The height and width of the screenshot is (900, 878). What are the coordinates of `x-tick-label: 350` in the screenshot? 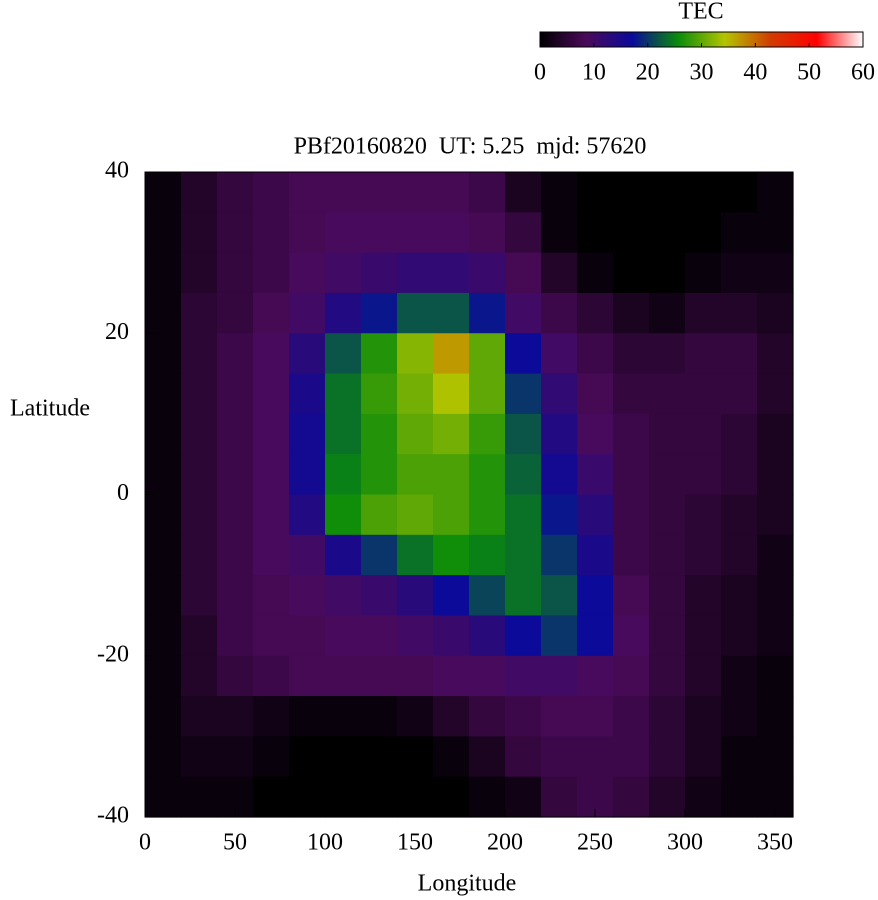 It's located at (775, 843).